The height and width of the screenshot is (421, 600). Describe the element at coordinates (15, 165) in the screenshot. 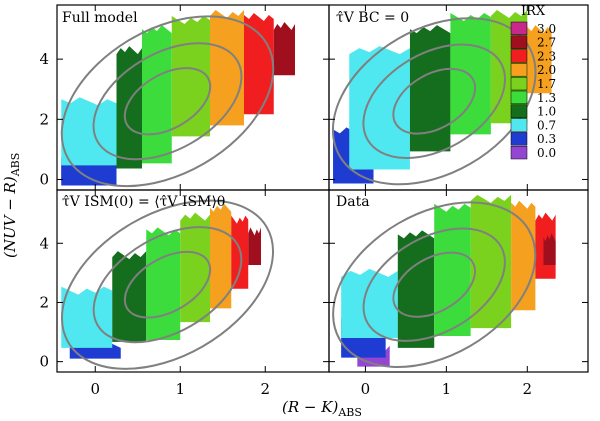

I see `y-axis-label-sub: ABS` at that location.